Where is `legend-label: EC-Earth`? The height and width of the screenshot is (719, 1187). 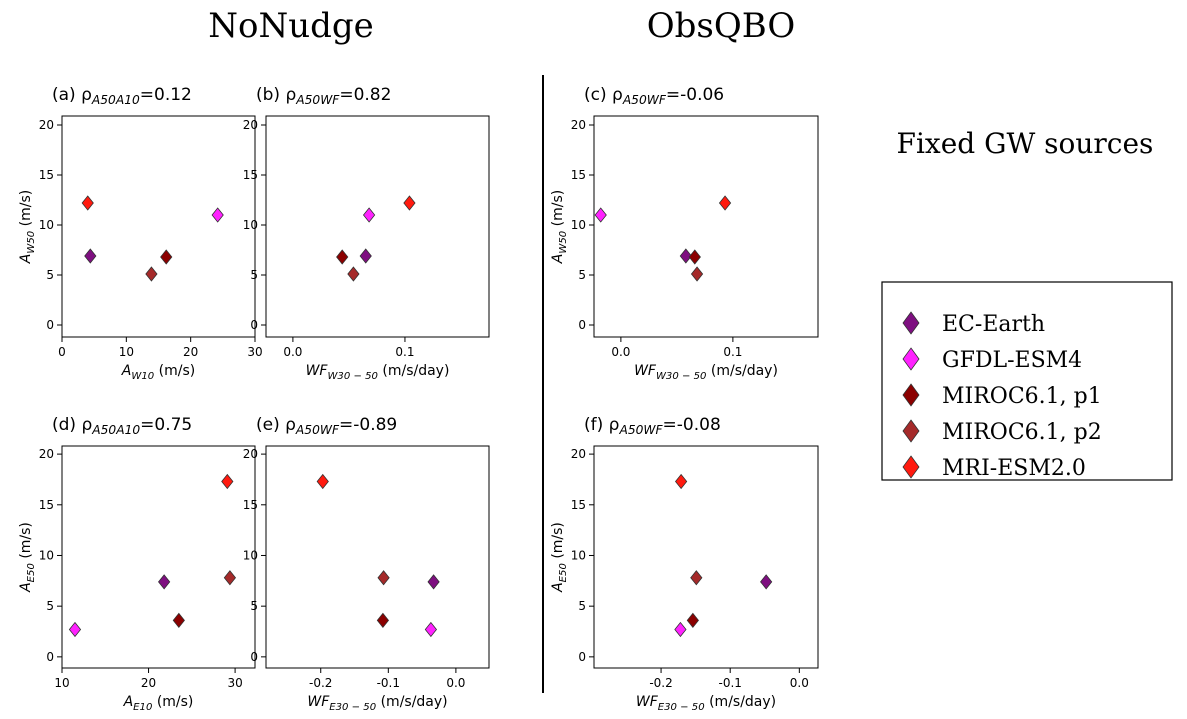 legend-label: EC-Earth is located at coordinates (993, 324).